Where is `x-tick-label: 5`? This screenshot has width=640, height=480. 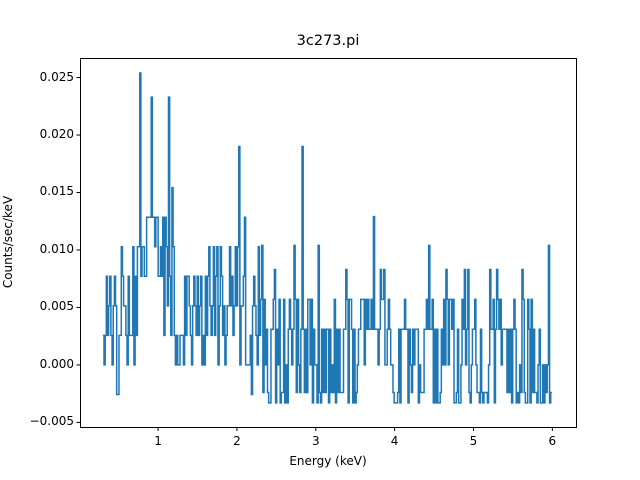 x-tick-label: 5 is located at coordinates (473, 441).